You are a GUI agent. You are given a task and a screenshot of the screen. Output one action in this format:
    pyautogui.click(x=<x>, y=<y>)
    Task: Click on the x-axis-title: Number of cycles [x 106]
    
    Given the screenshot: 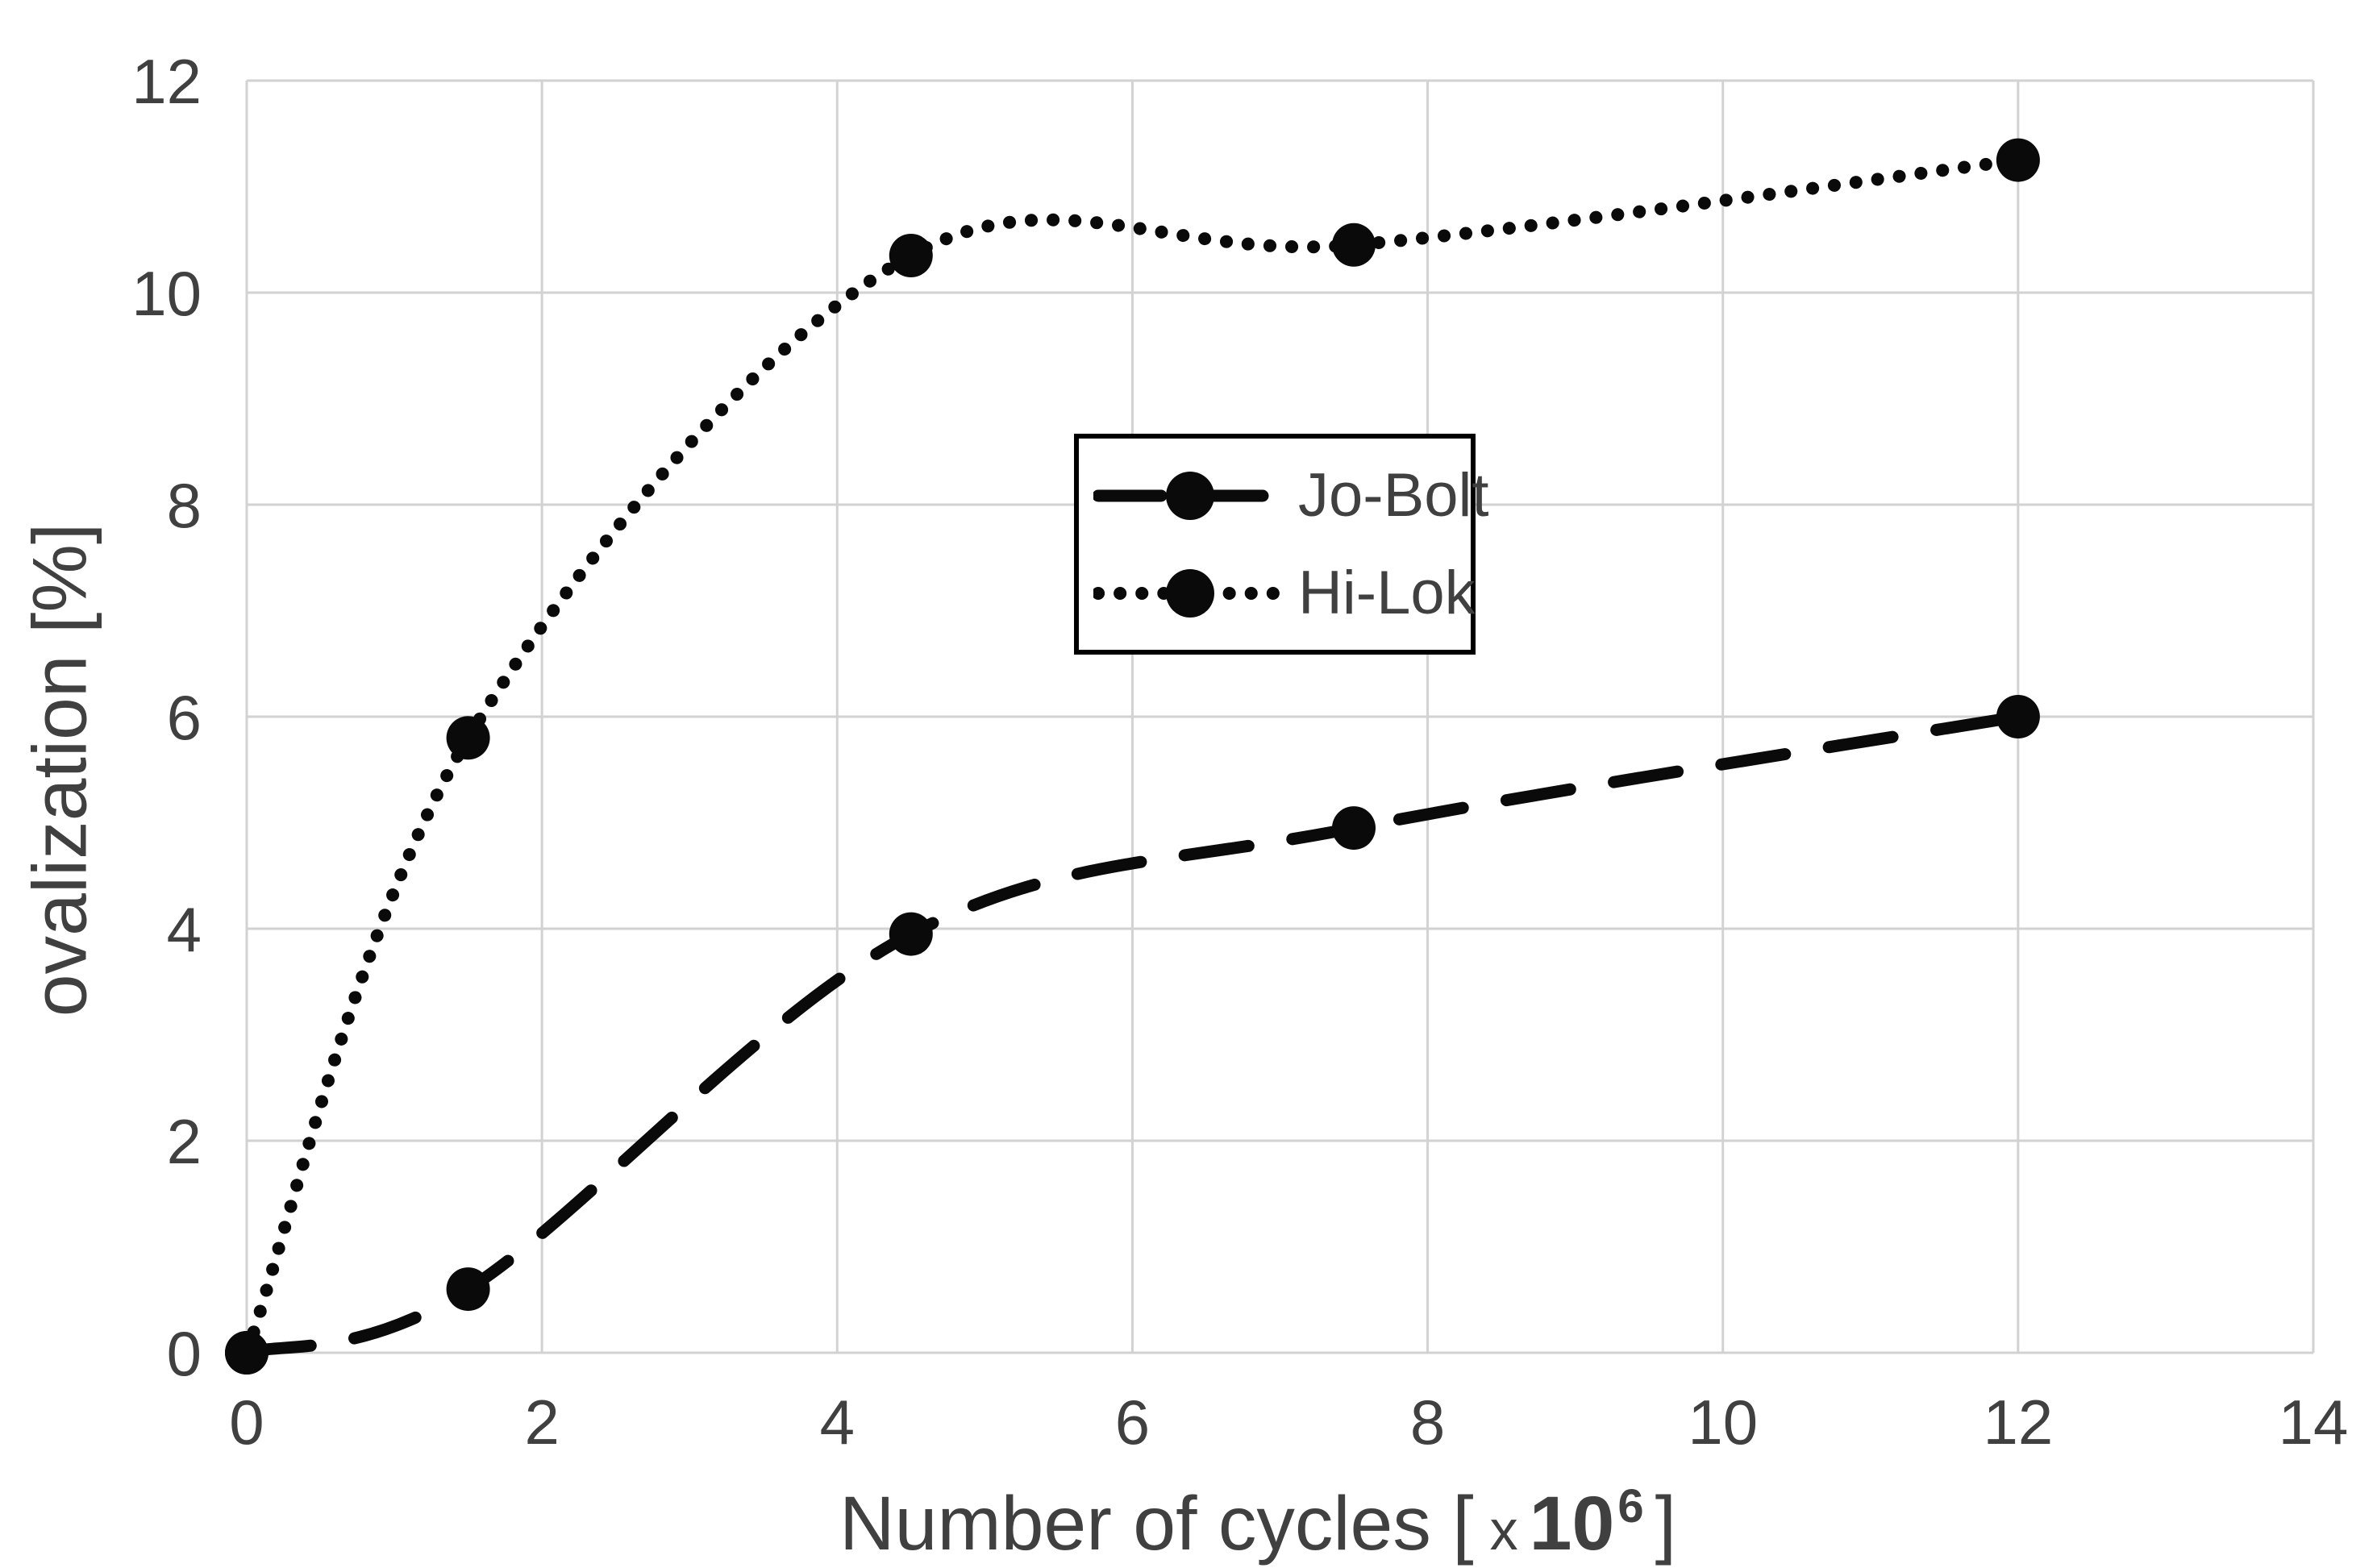 What is the action you would take?
    pyautogui.click(x=1257, y=1522)
    